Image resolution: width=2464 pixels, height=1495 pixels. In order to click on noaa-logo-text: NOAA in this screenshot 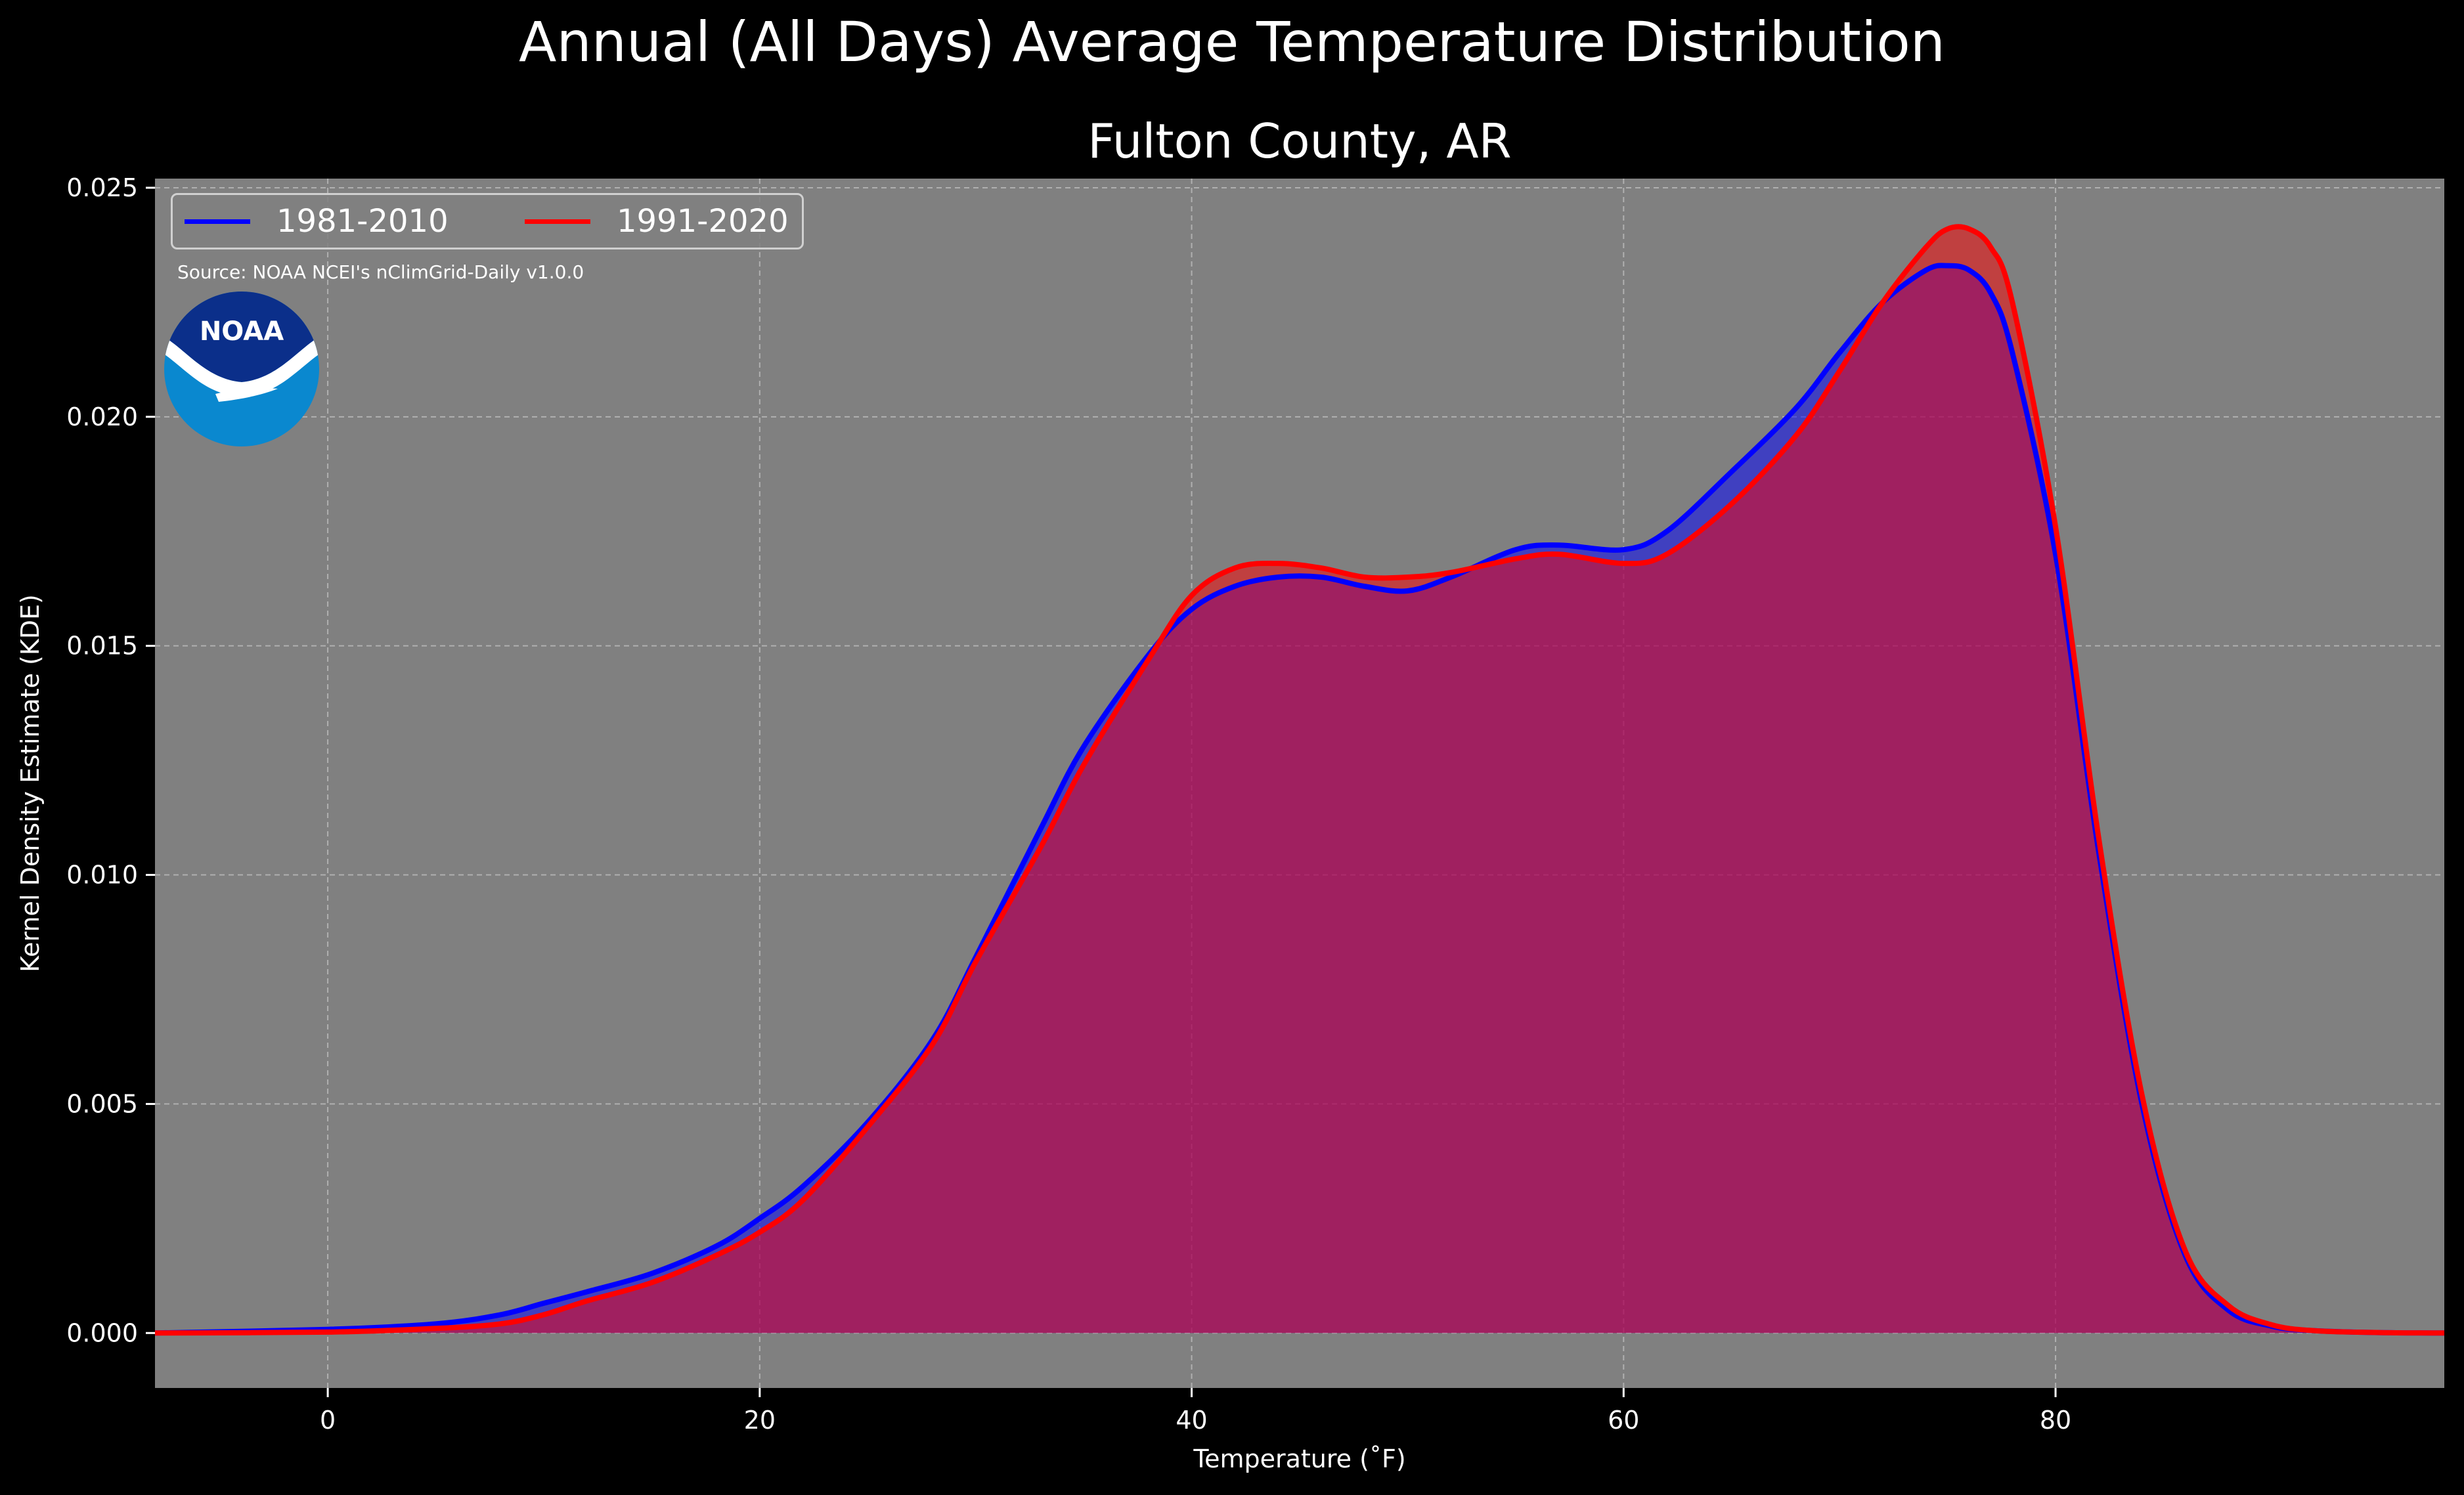, I will do `click(242, 331)`.